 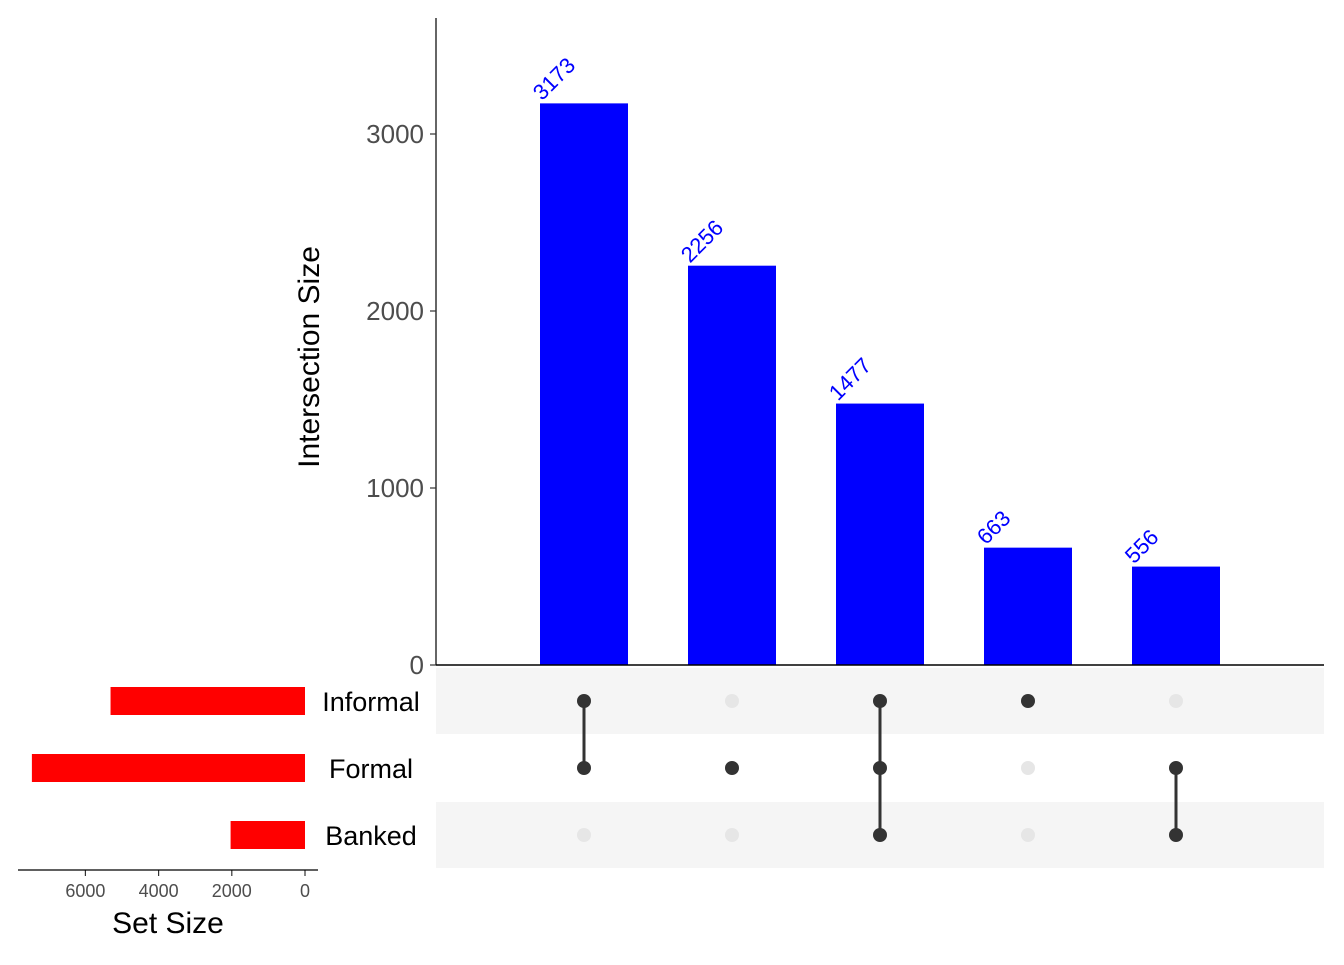 What do you see at coordinates (371, 836) in the screenshot?
I see `set-name-label: Banked` at bounding box center [371, 836].